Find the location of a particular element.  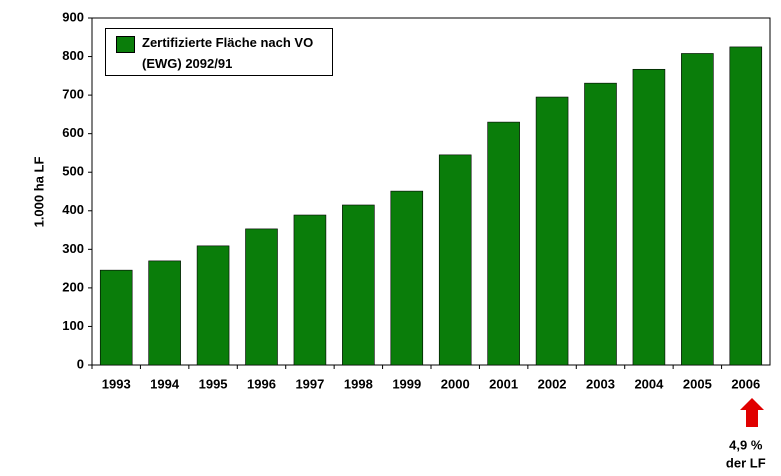

x-tick-label: 2002 is located at coordinates (552, 383).